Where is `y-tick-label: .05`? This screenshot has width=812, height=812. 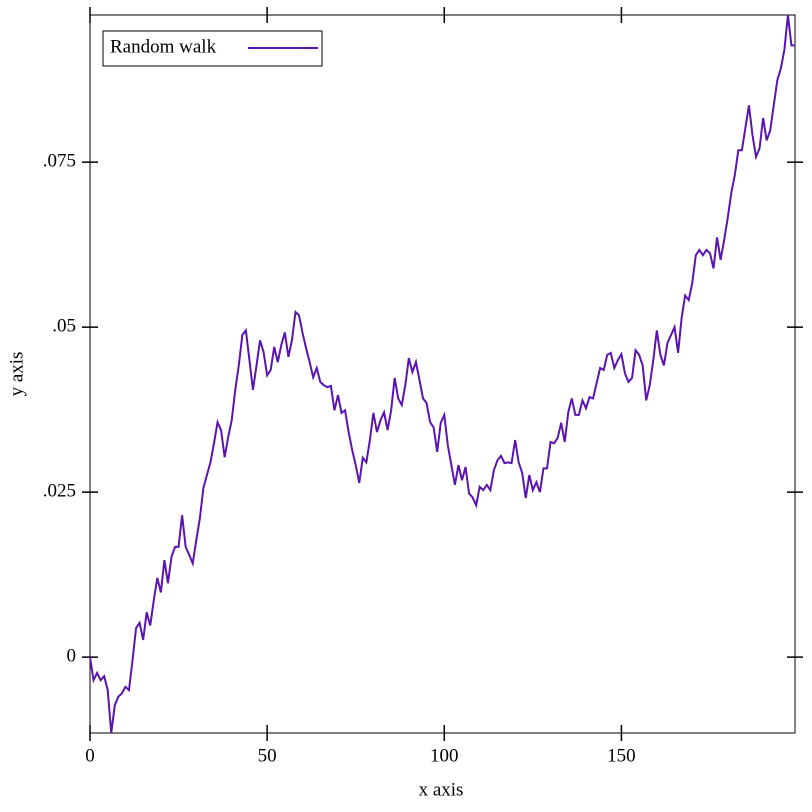
y-tick-label: .05 is located at coordinates (64, 326).